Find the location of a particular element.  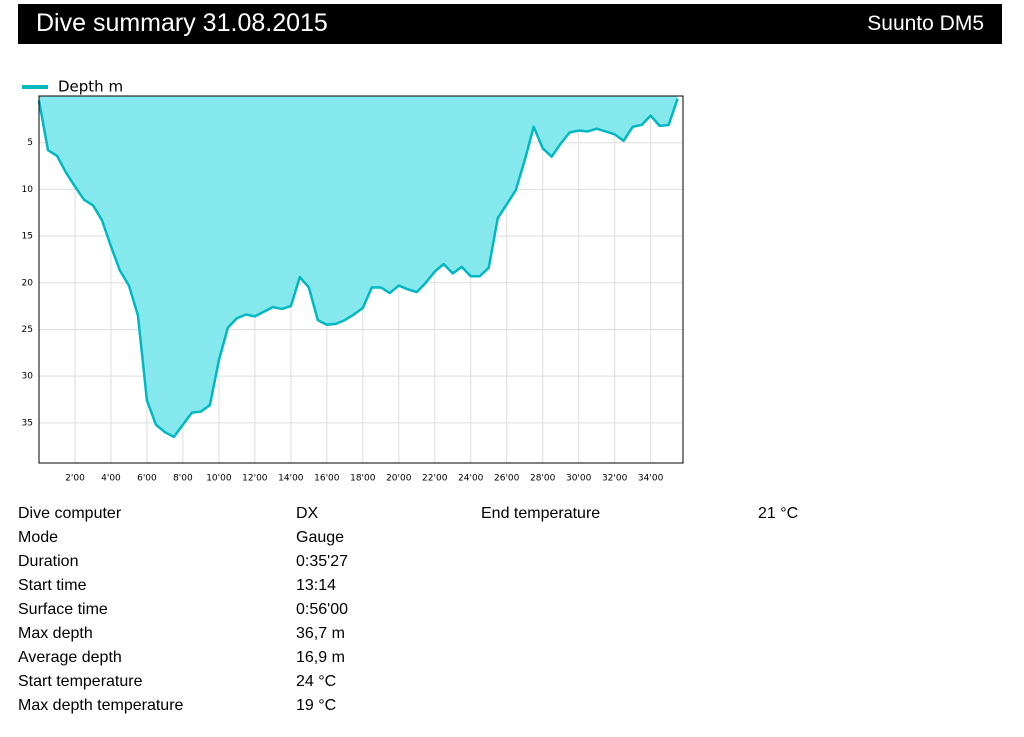

info-label: Start temperature is located at coordinates (80, 681).